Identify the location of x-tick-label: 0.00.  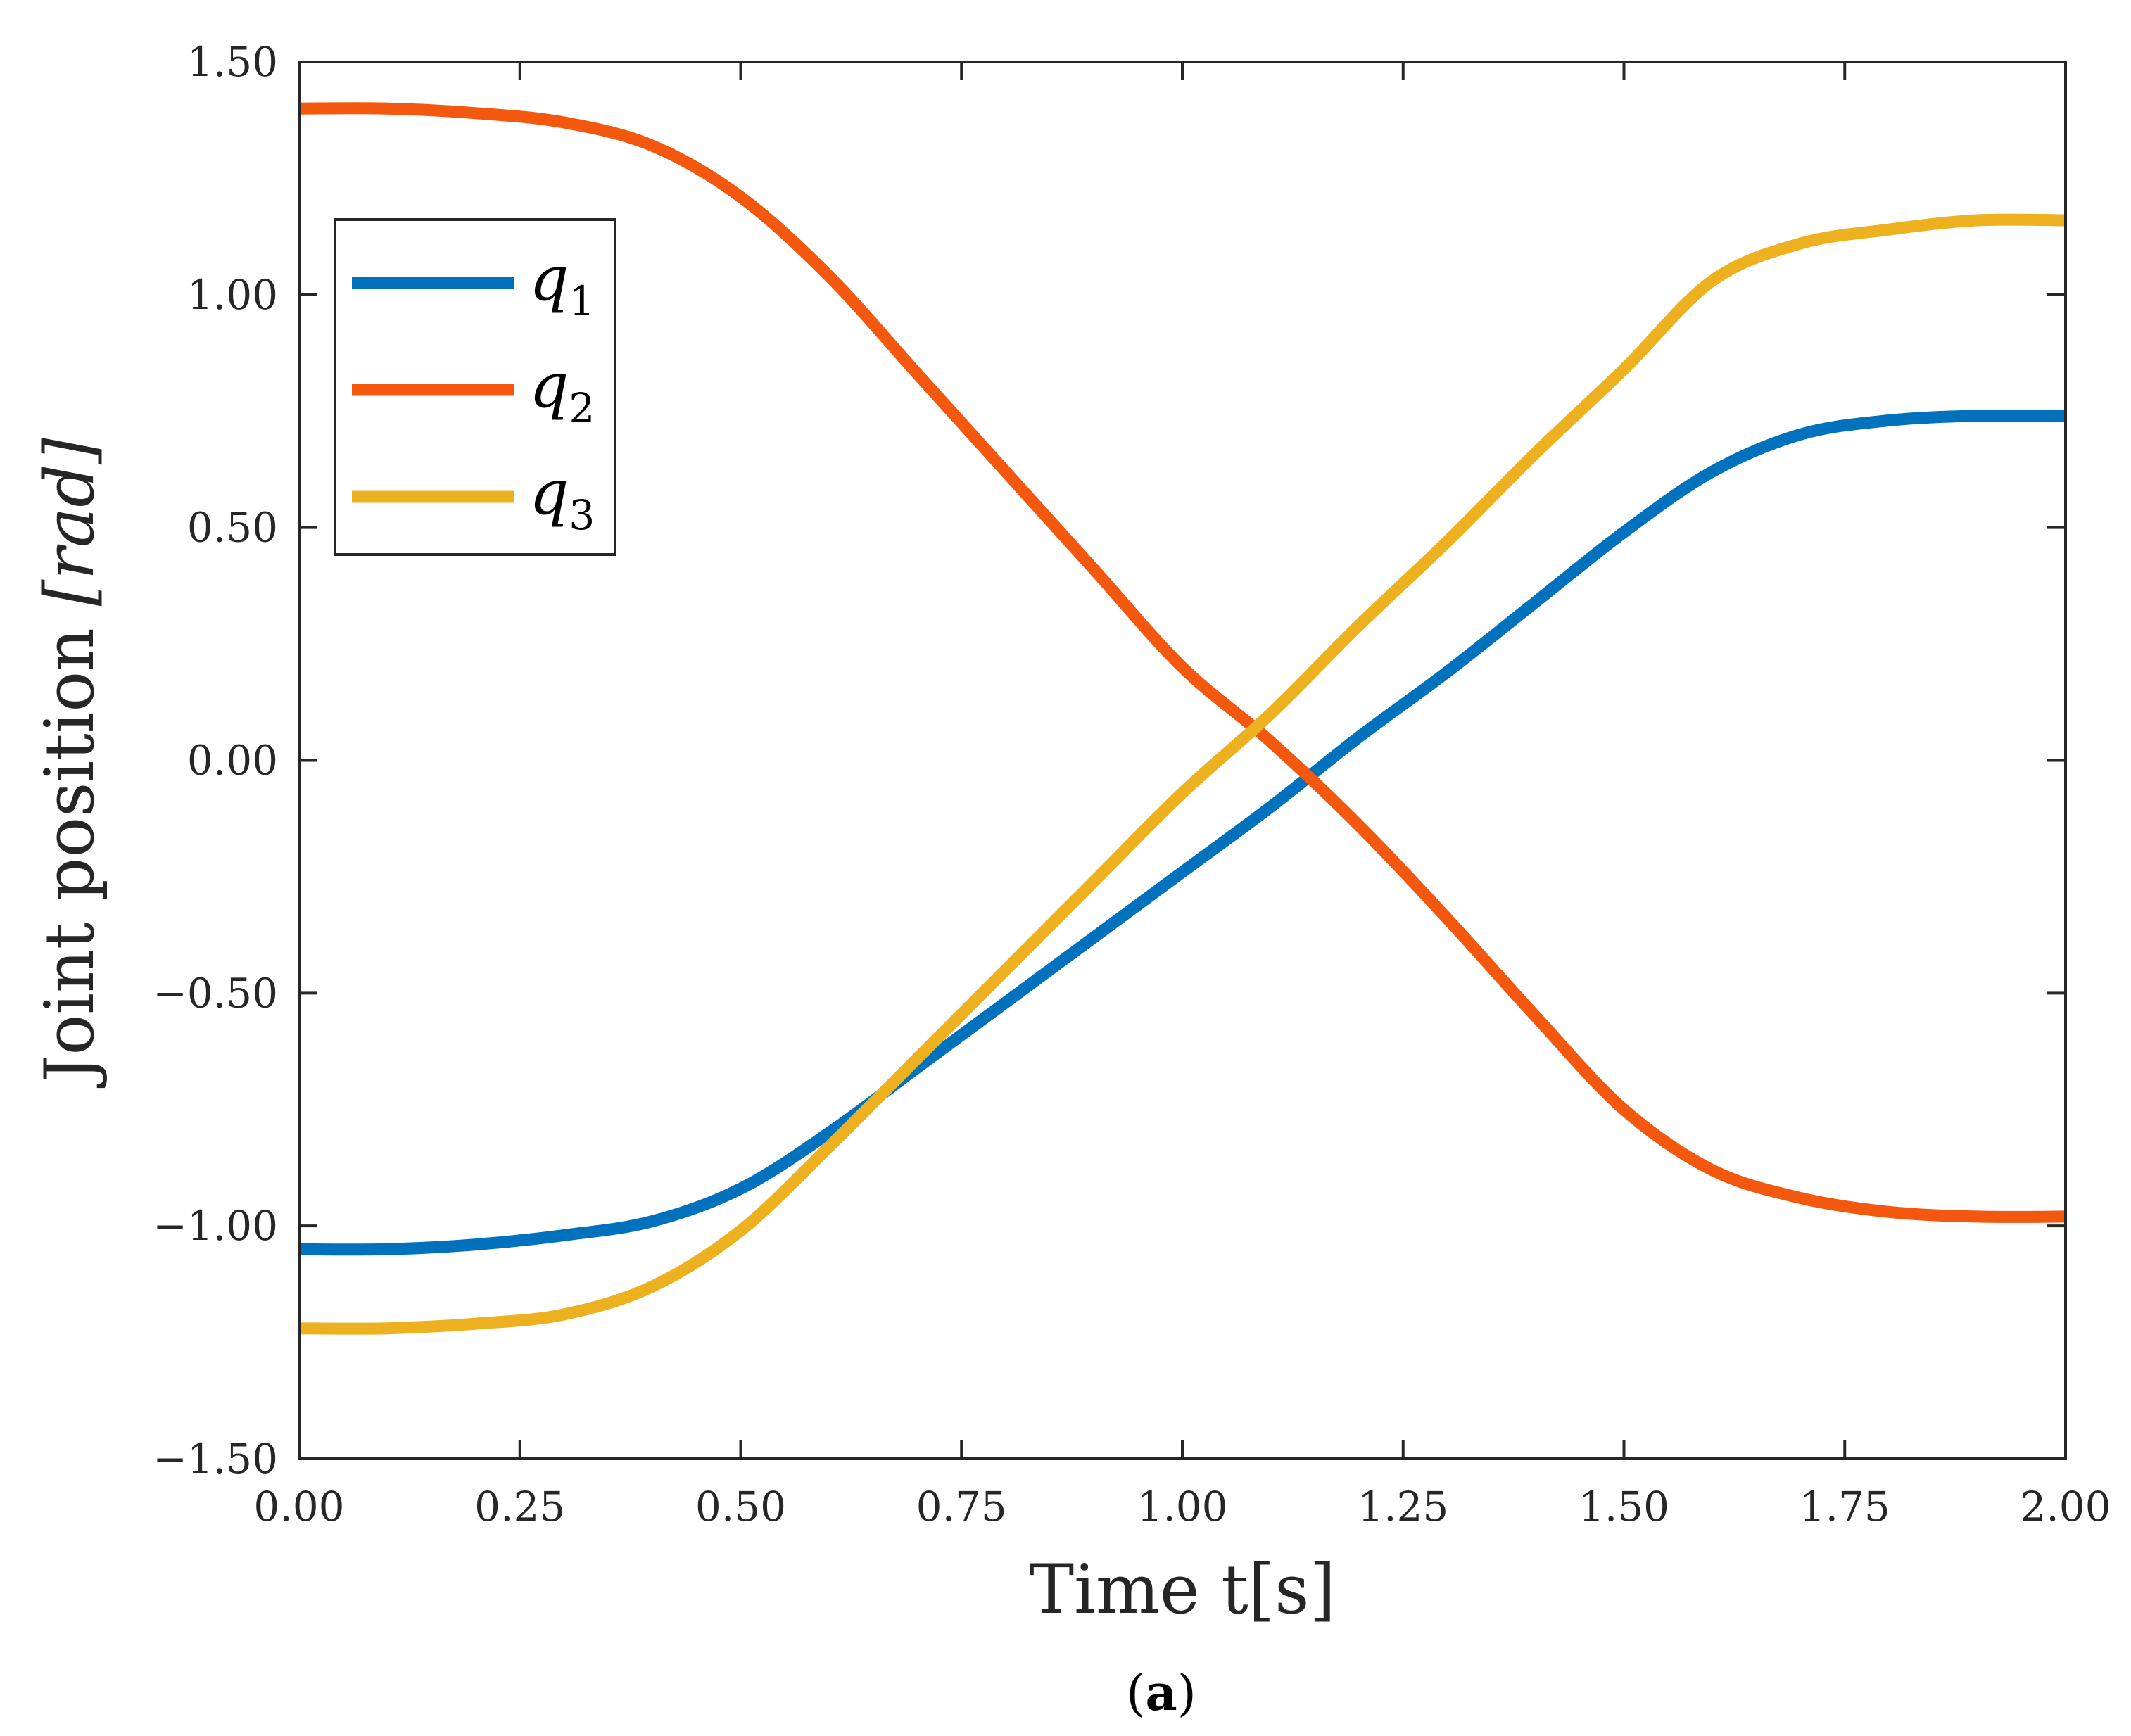
(298, 1507).